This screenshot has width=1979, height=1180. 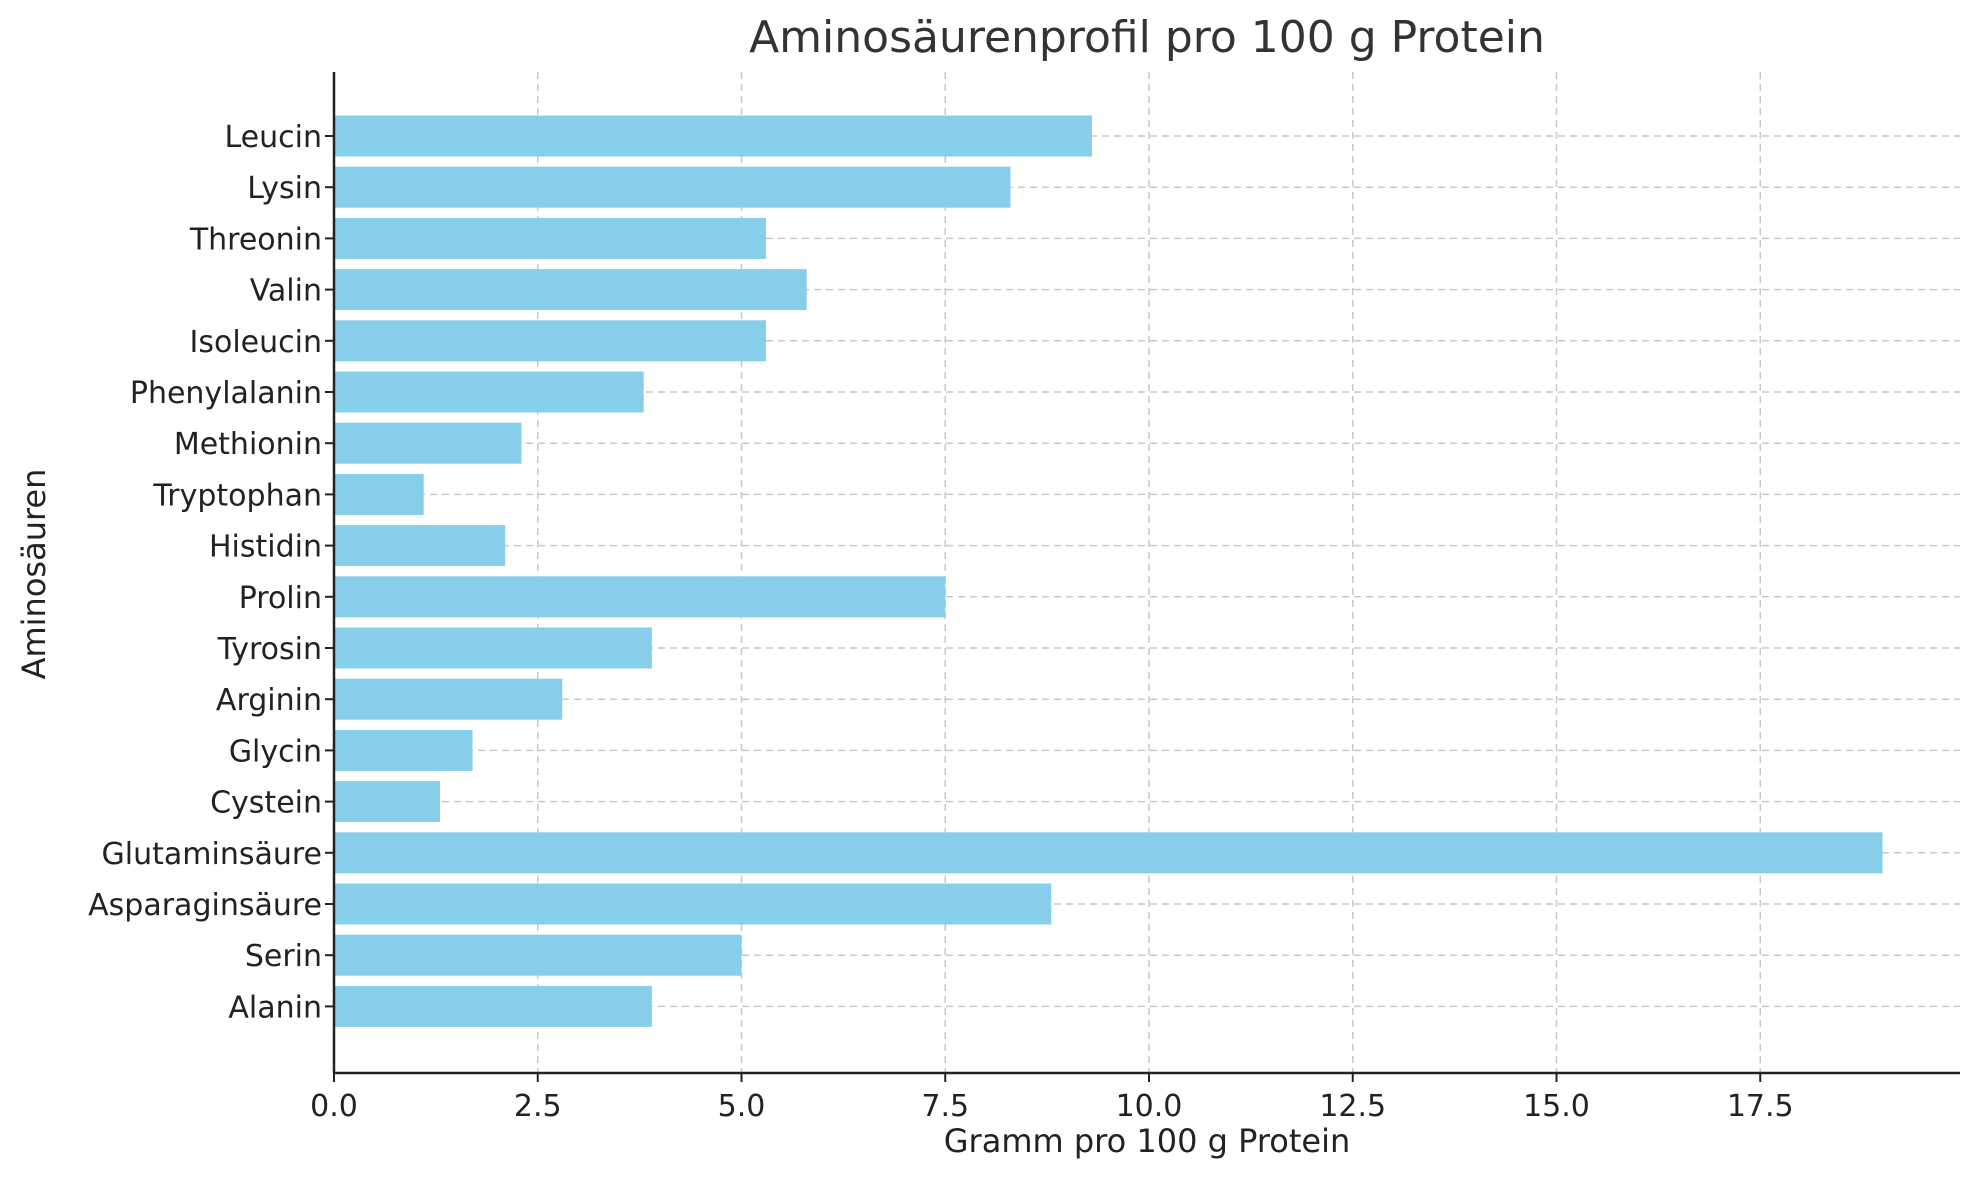 I want to click on y-tick-label: Alanin, so click(x=275, y=1007).